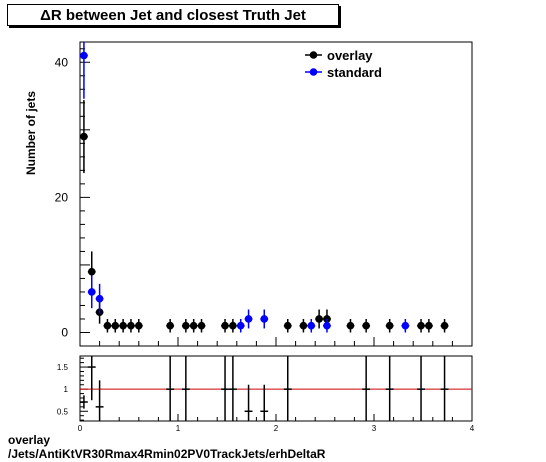 This screenshot has height=462, width=546. What do you see at coordinates (374, 428) in the screenshot?
I see `x-tick-label: 3` at bounding box center [374, 428].